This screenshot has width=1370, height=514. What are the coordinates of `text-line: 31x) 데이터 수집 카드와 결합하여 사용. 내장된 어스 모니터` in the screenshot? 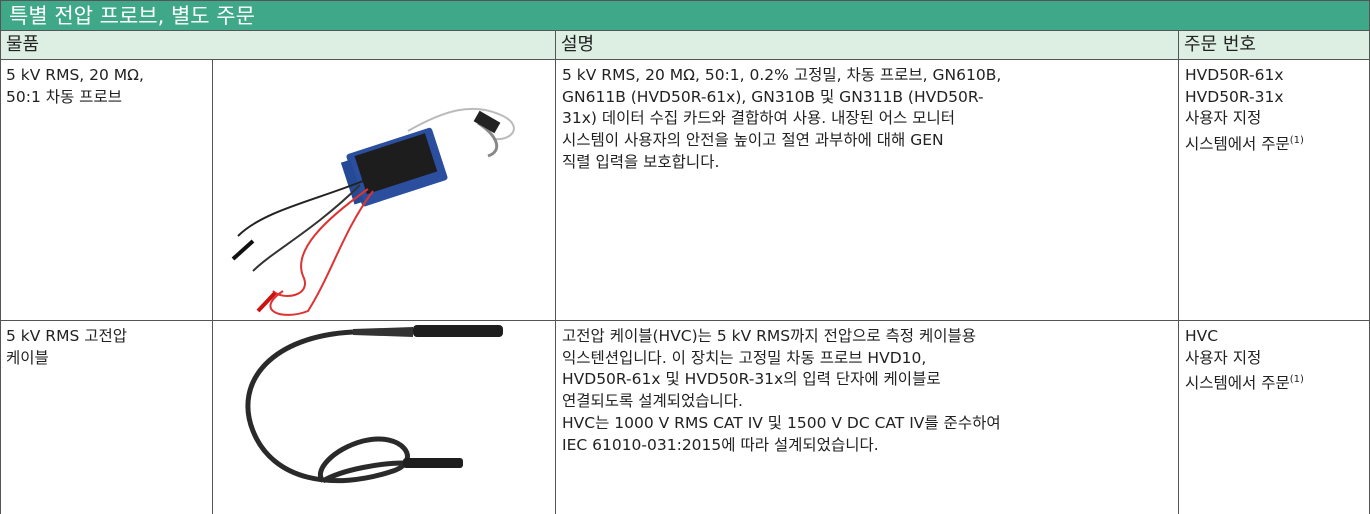 It's located at (759, 118).